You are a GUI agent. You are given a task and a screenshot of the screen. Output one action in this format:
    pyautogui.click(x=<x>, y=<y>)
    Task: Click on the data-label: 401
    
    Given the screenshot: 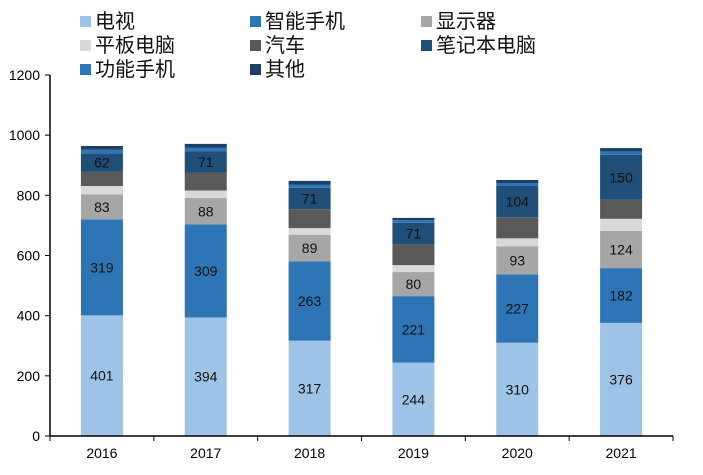 What is the action you would take?
    pyautogui.click(x=102, y=376)
    